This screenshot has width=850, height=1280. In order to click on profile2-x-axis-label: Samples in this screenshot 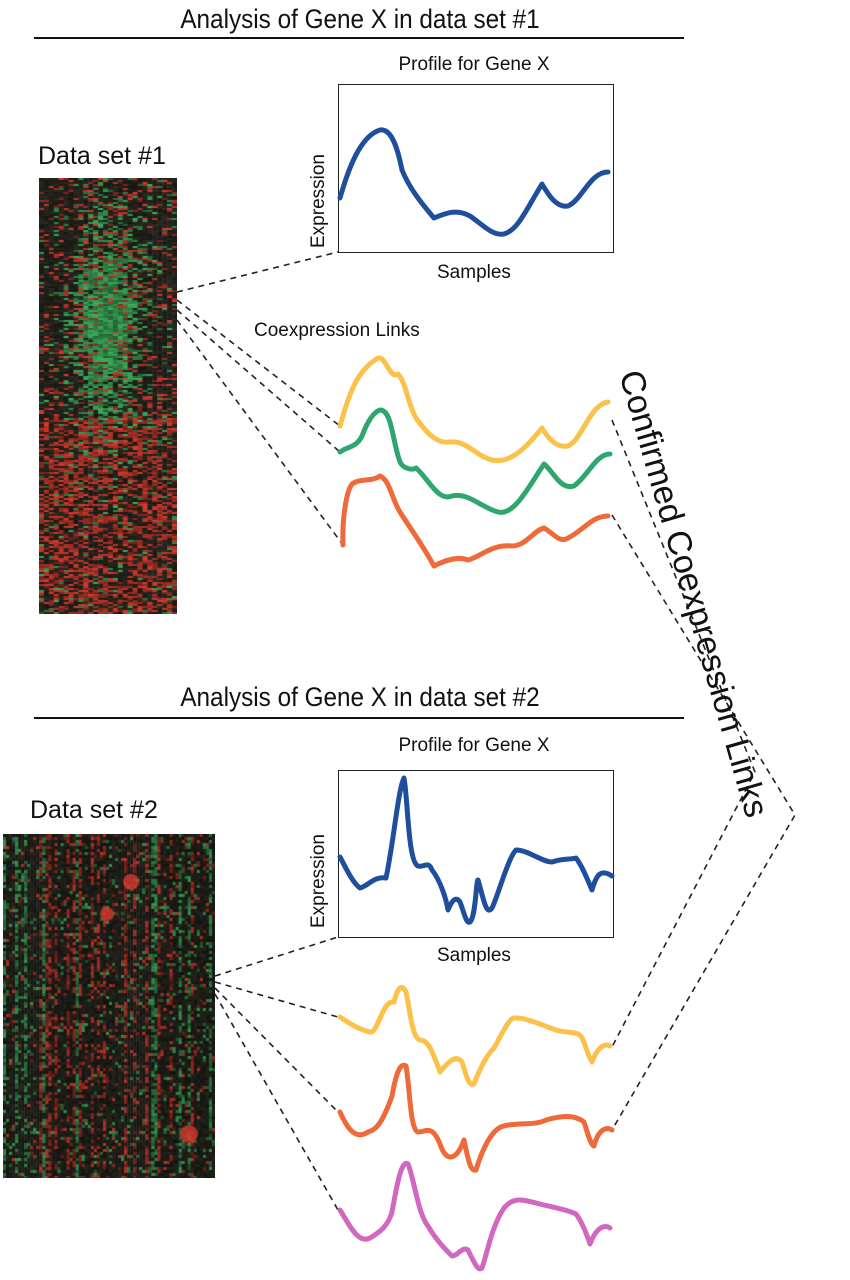, I will do `click(474, 955)`.